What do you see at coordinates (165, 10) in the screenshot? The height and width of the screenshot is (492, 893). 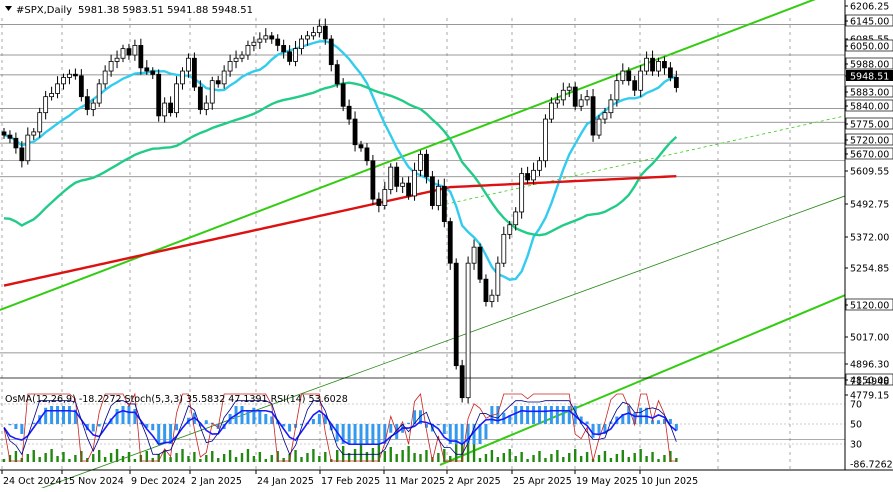 I see `ohlc-readout: 5981.38 5983.51 5941.88 5948.51` at bounding box center [165, 10].